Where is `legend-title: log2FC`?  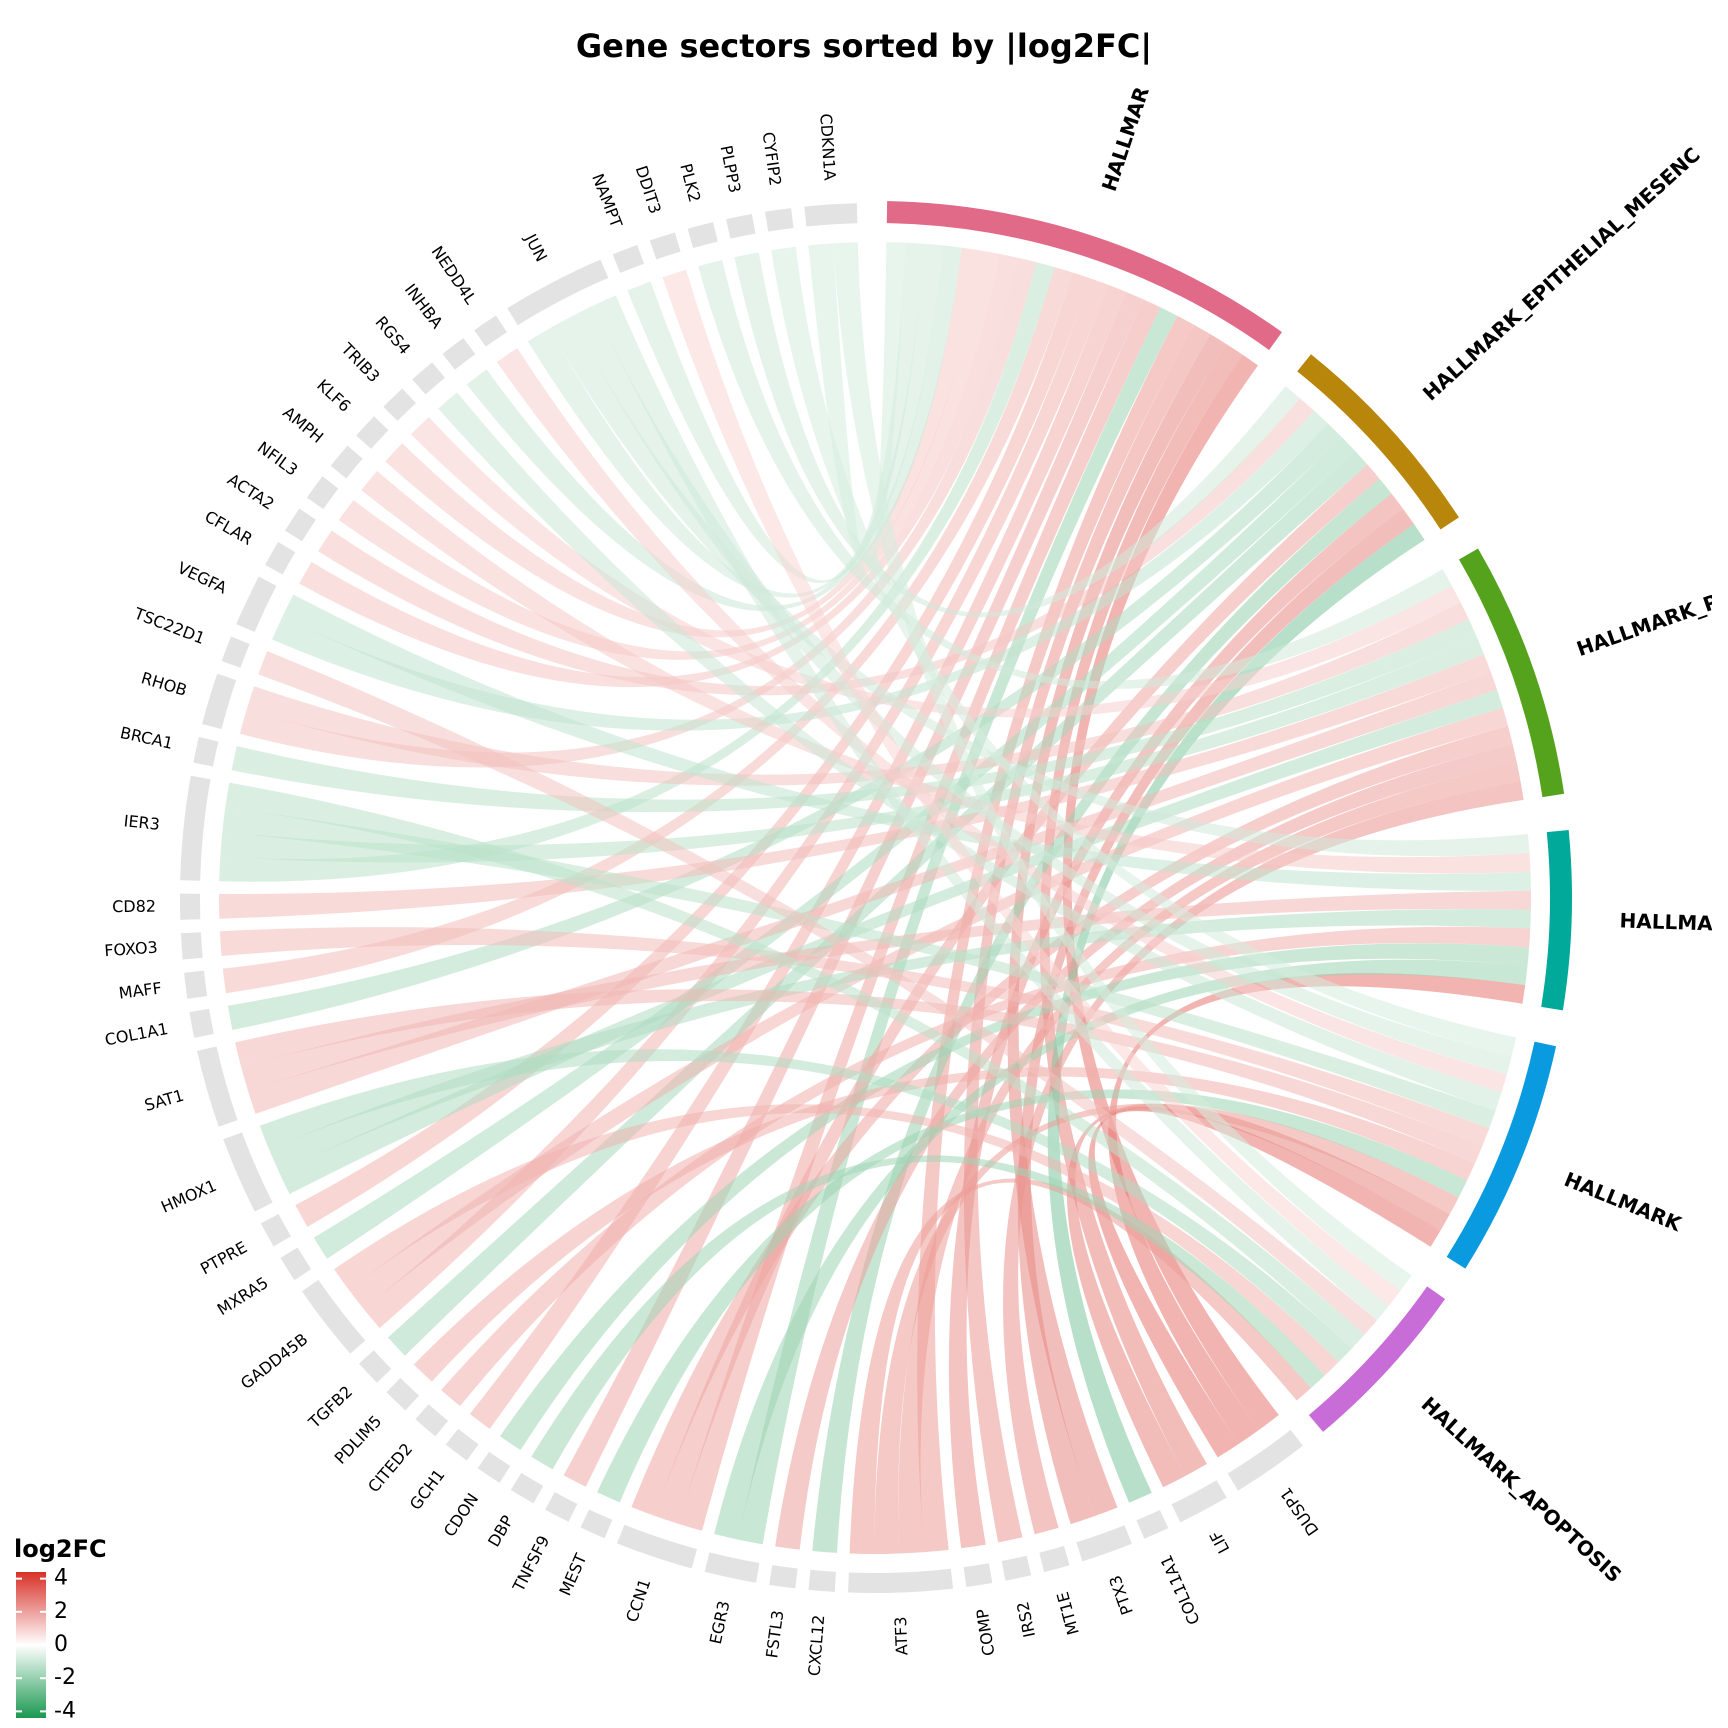
legend-title: log2FC is located at coordinates (60, 1549).